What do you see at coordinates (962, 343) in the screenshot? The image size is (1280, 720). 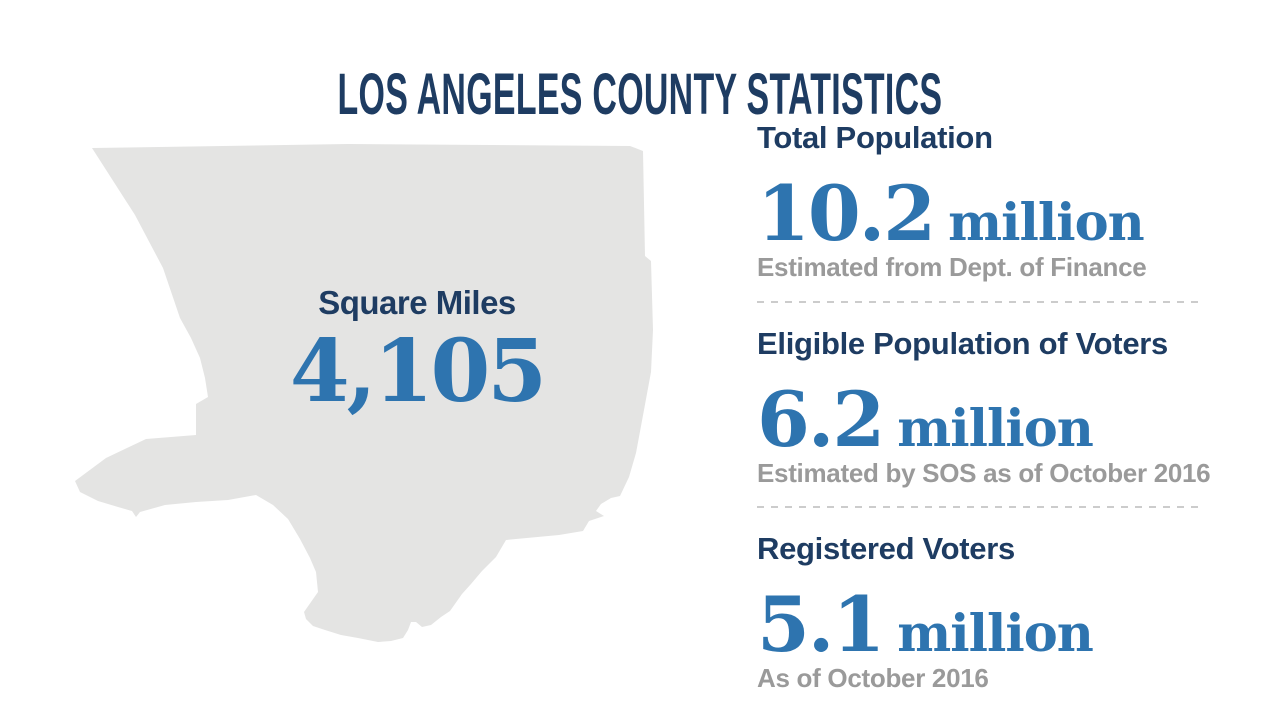 I see `stat-label: Eligible Population of Voters` at bounding box center [962, 343].